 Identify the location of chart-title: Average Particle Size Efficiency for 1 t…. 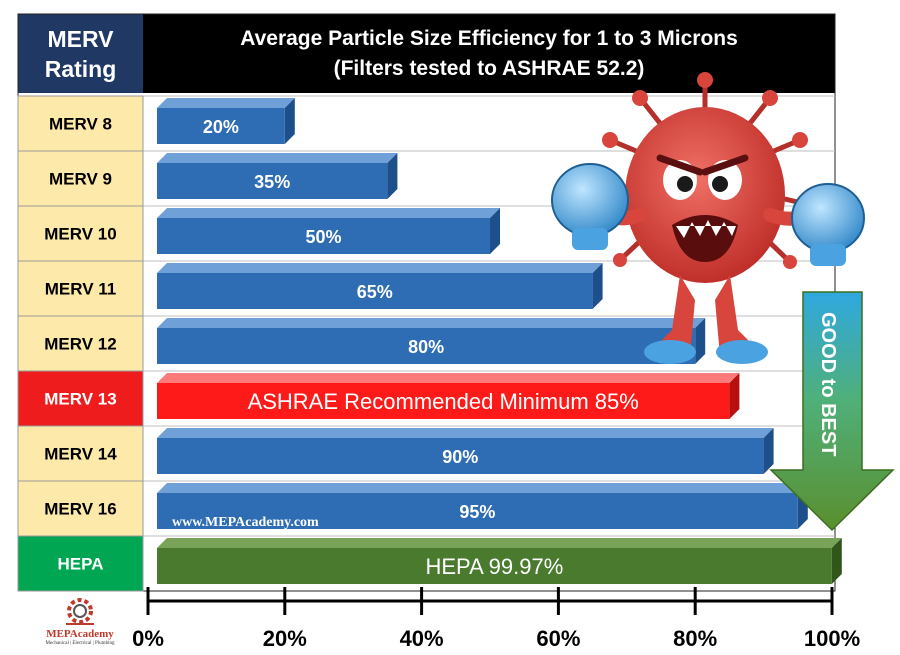
(489, 53).